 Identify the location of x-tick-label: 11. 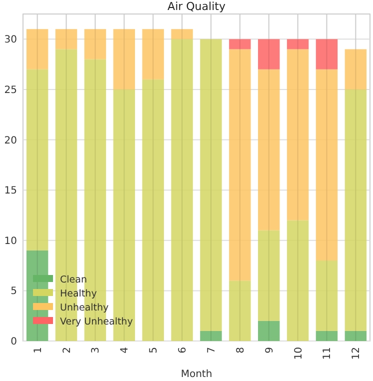
(328, 353).